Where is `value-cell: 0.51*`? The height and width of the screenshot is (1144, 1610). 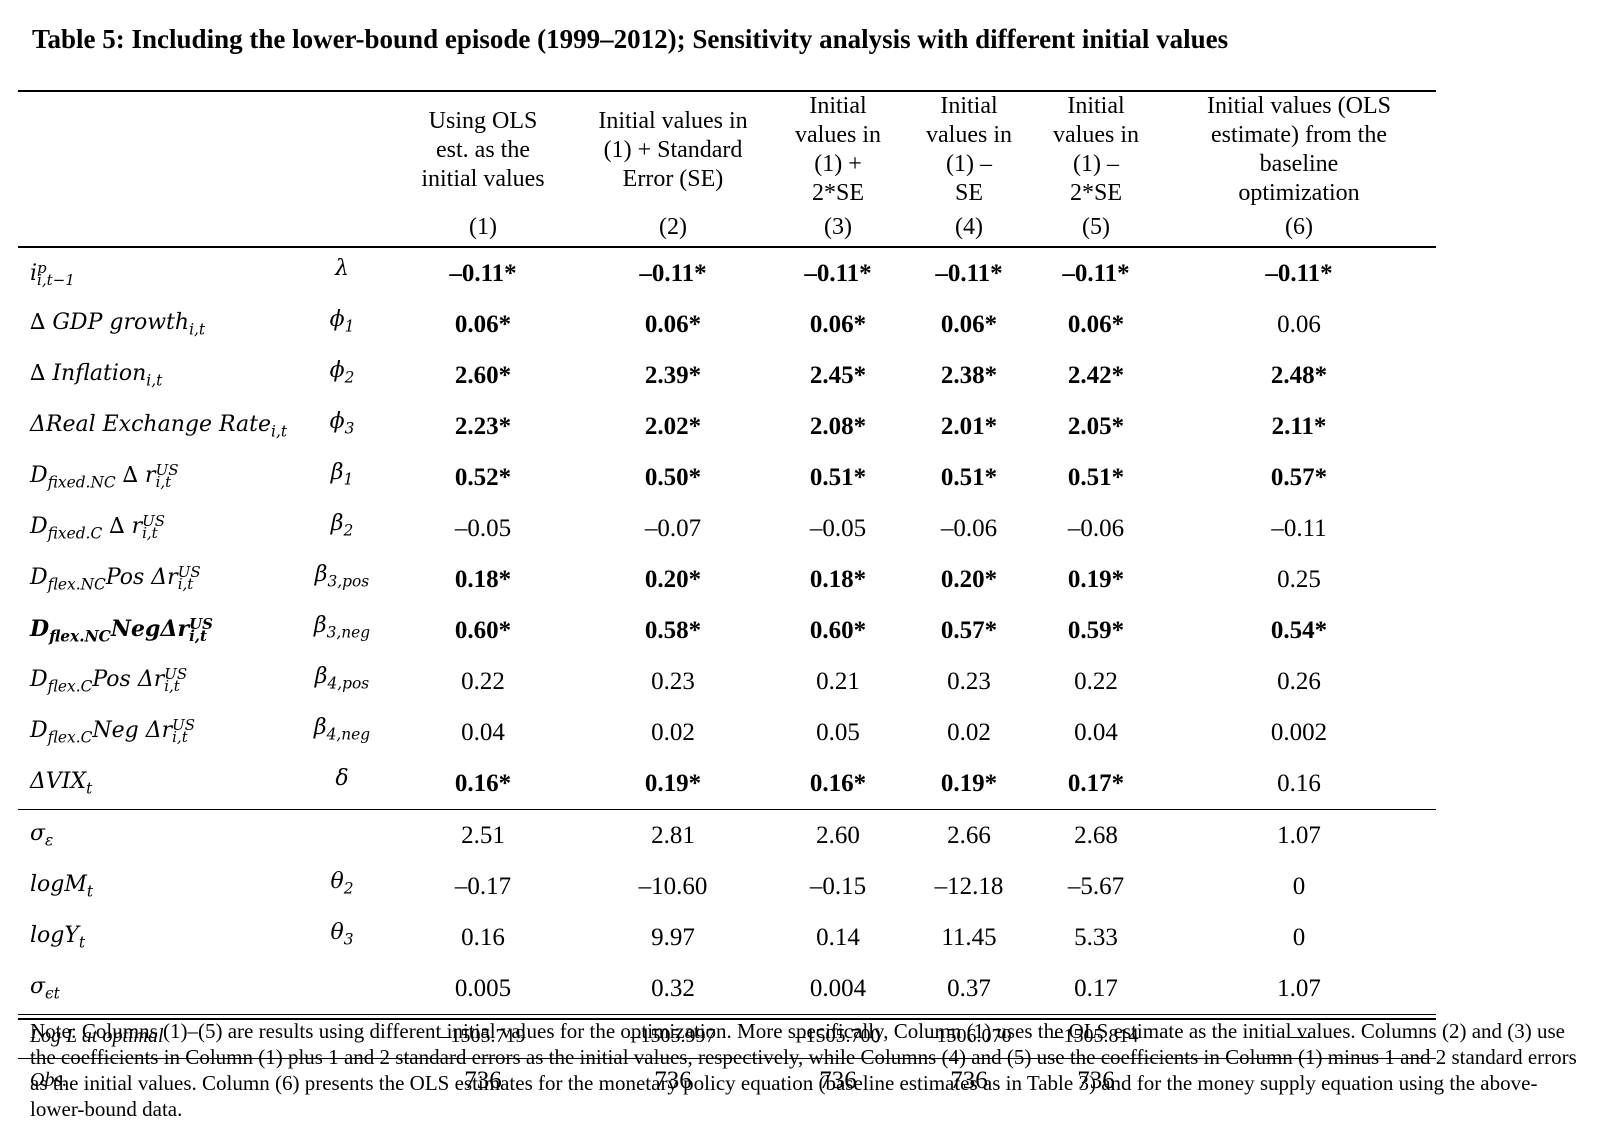
value-cell: 0.51* is located at coordinates (1096, 477).